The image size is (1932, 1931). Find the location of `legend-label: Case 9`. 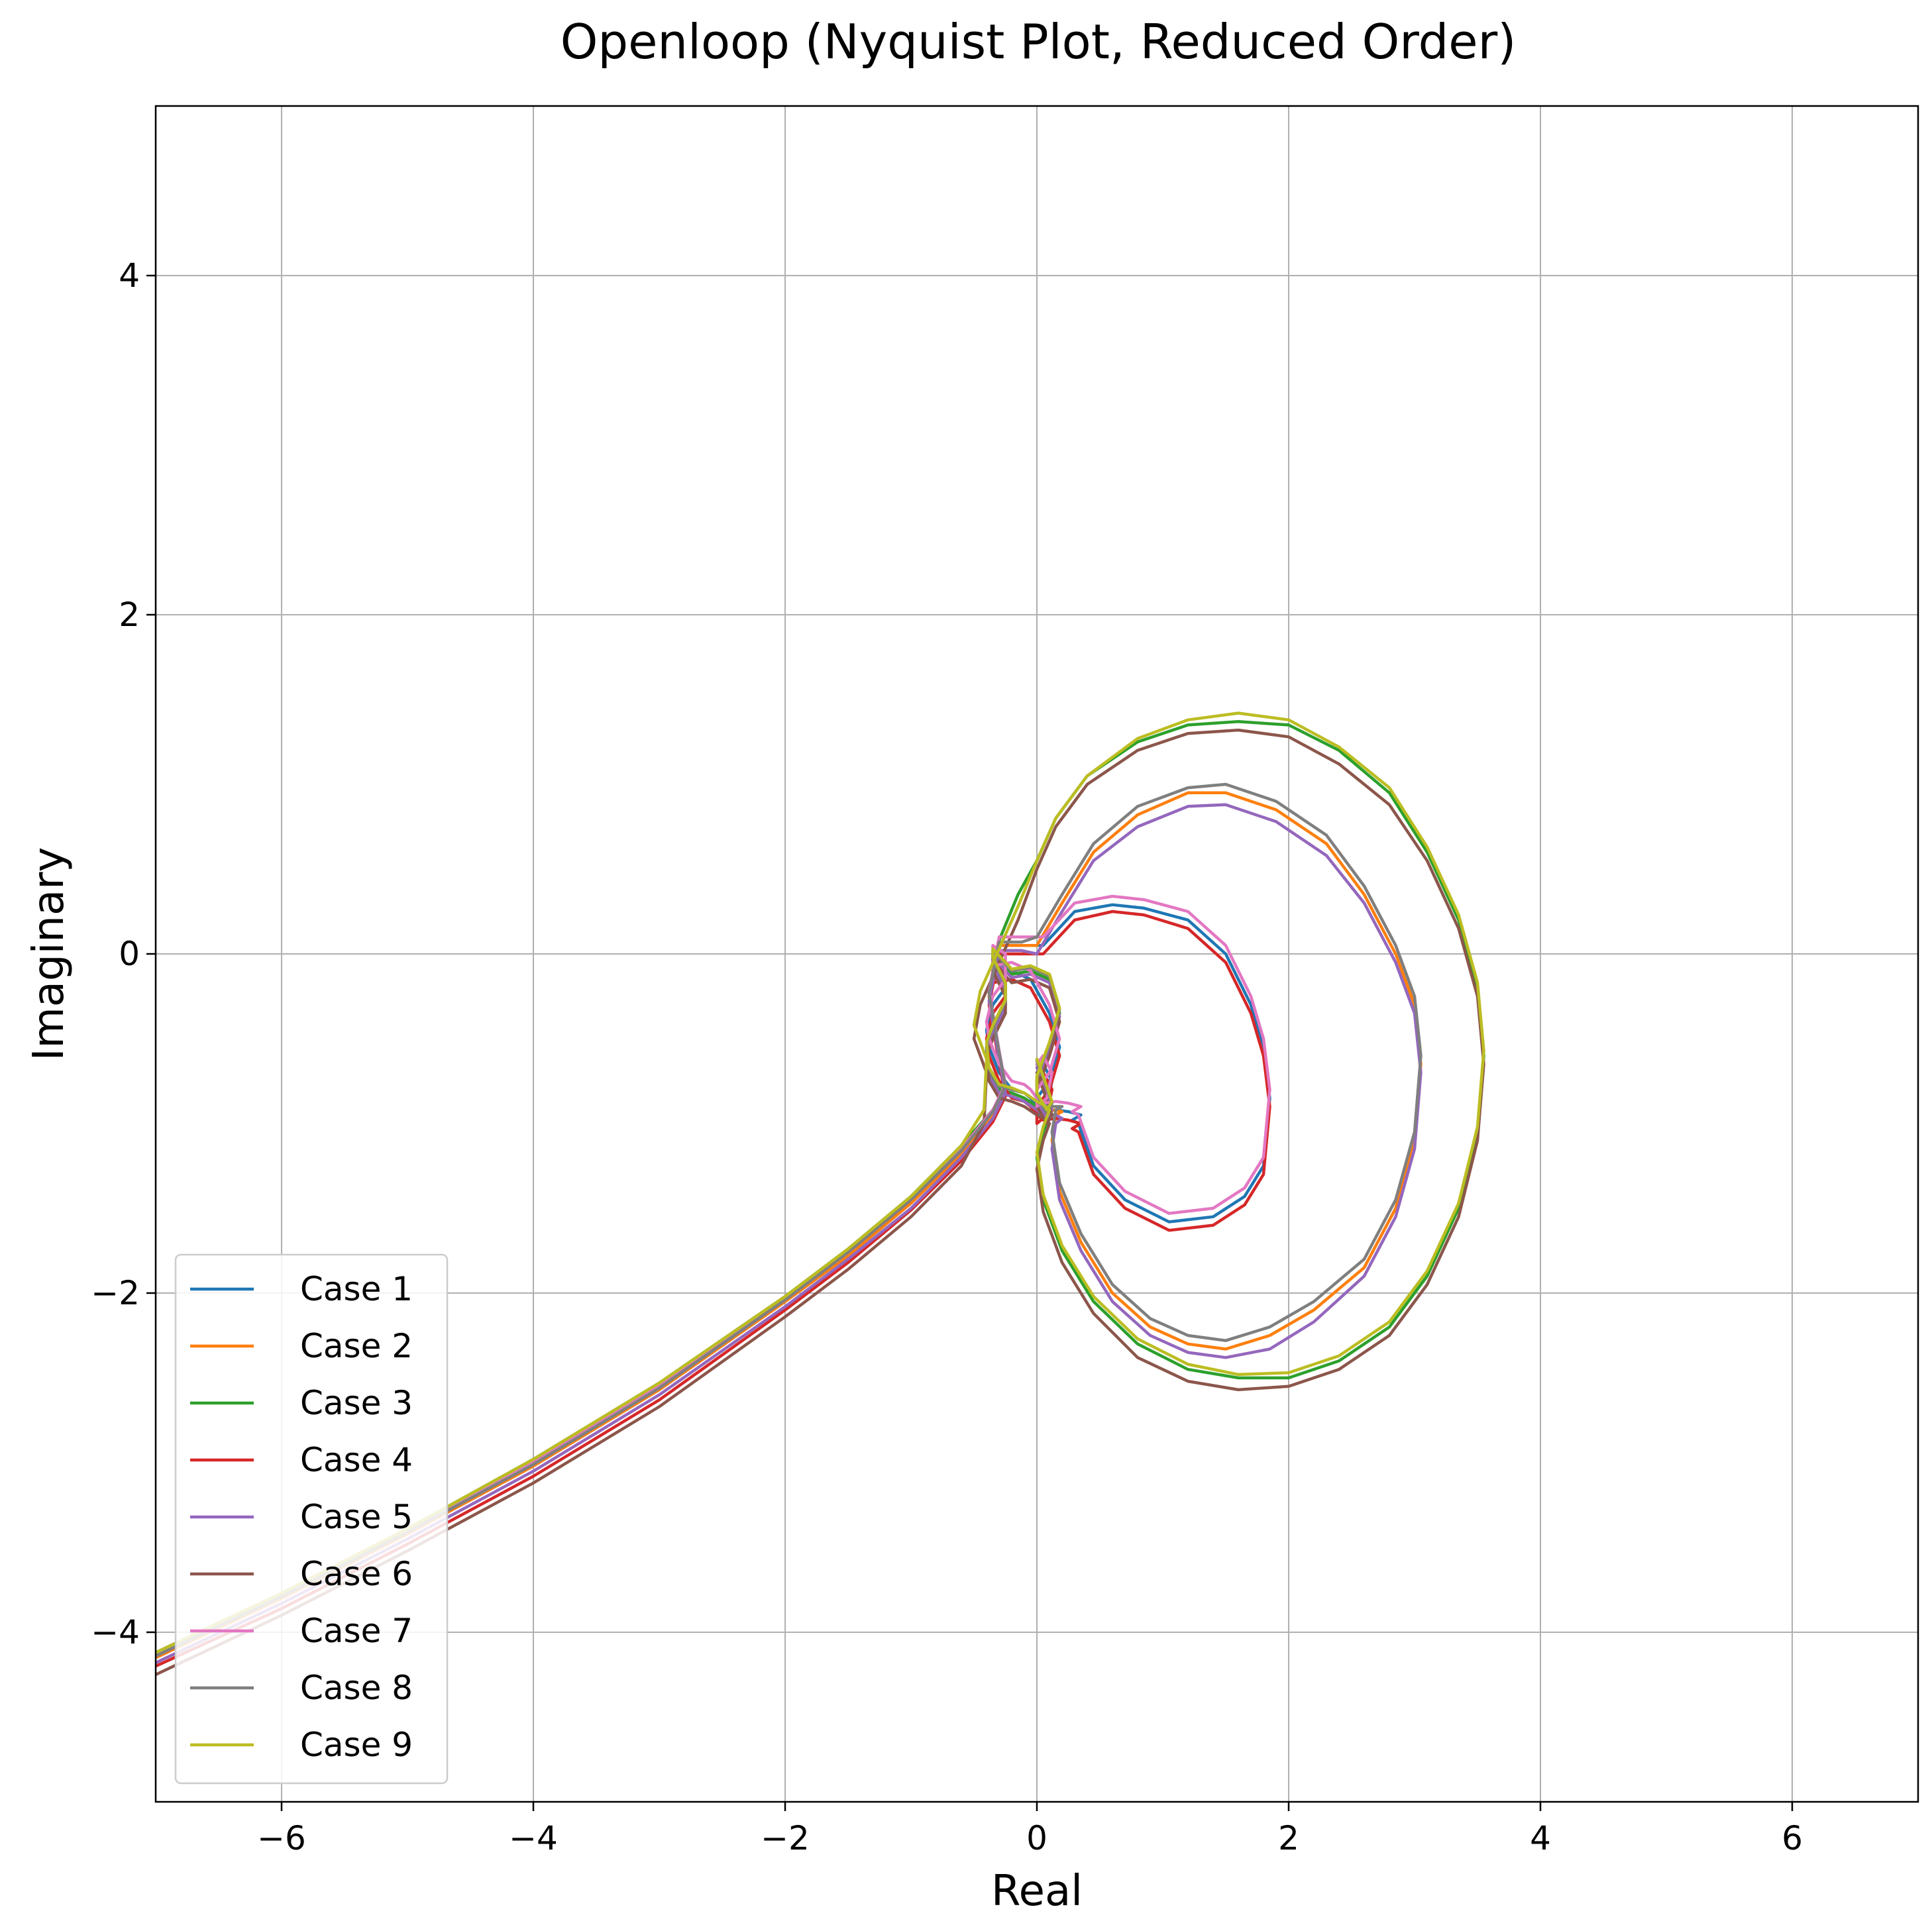

legend-label: Case 9 is located at coordinates (356, 1745).